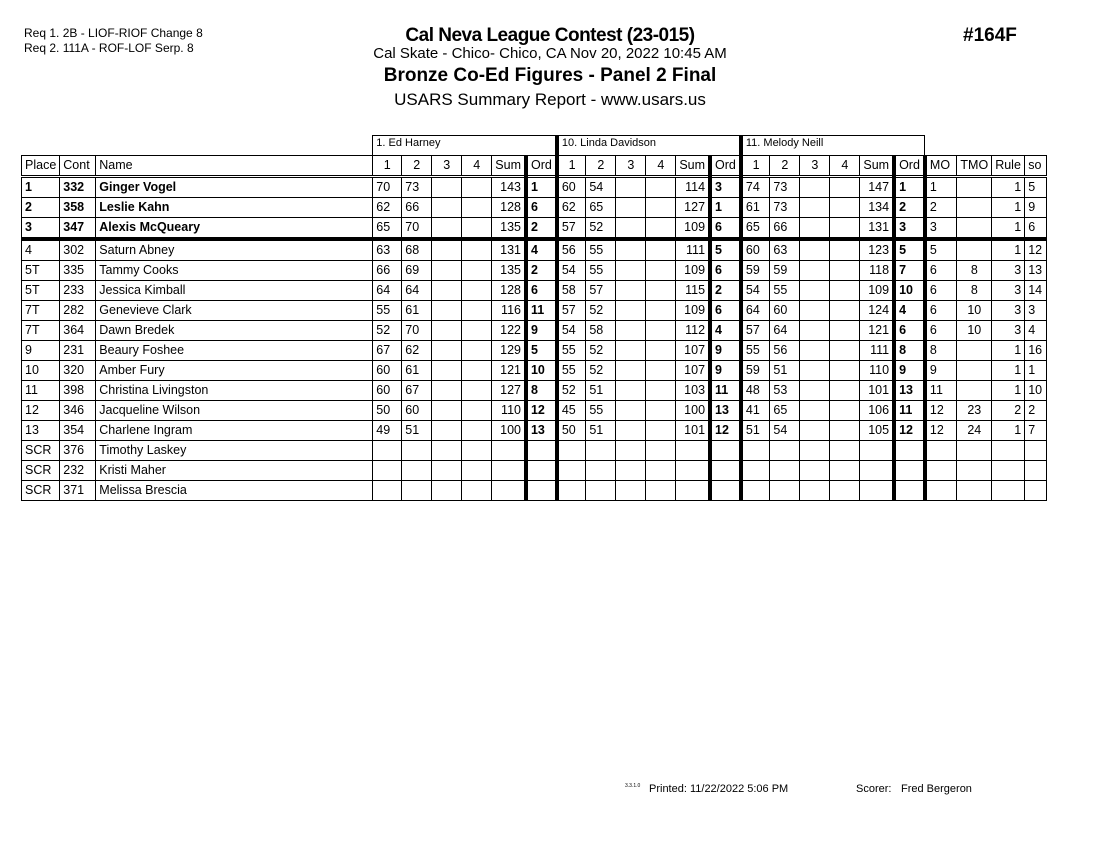  I want to click on place-cell: SCR, so click(40, 470).